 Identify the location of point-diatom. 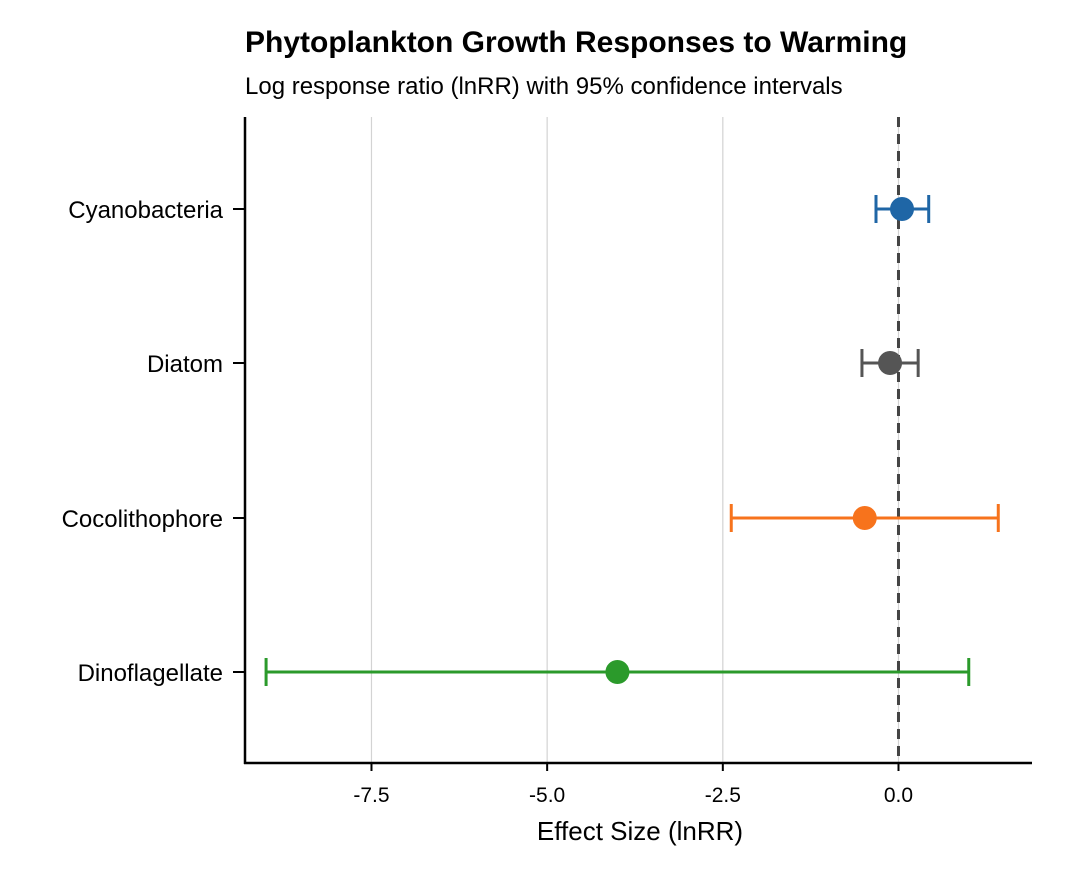
(890, 363).